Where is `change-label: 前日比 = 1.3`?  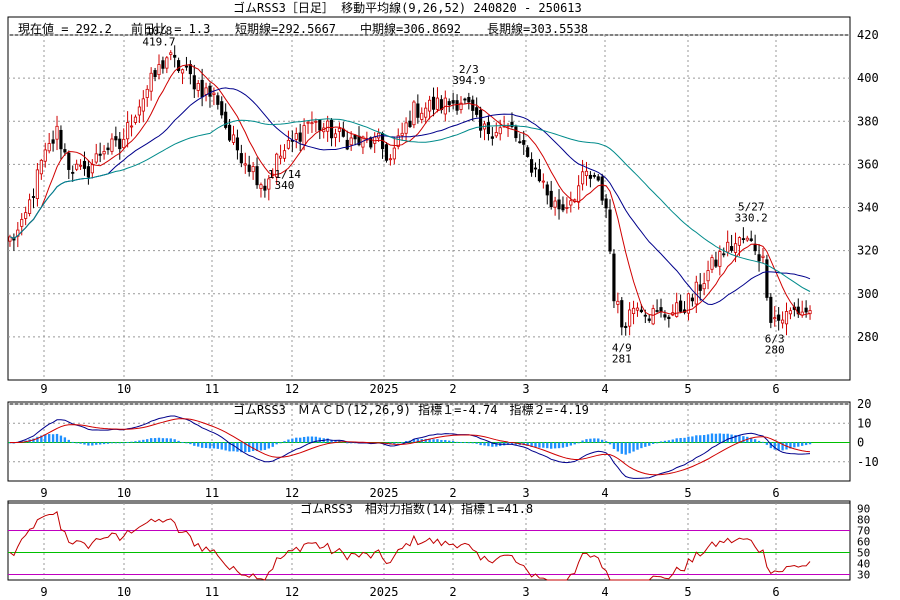 change-label: 前日比 = 1.3 is located at coordinates (171, 29).